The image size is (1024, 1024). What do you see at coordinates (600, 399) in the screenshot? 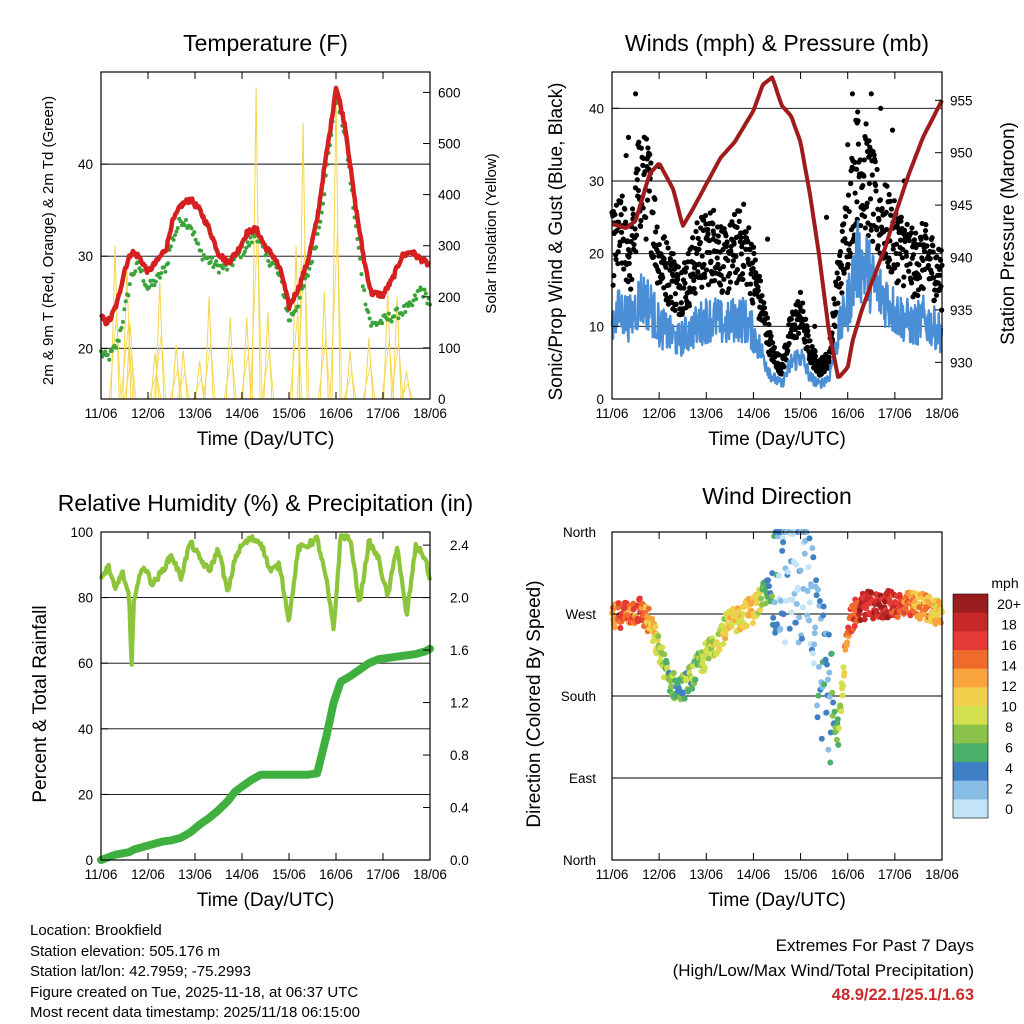
I see `winds-ytick-label: 0` at bounding box center [600, 399].